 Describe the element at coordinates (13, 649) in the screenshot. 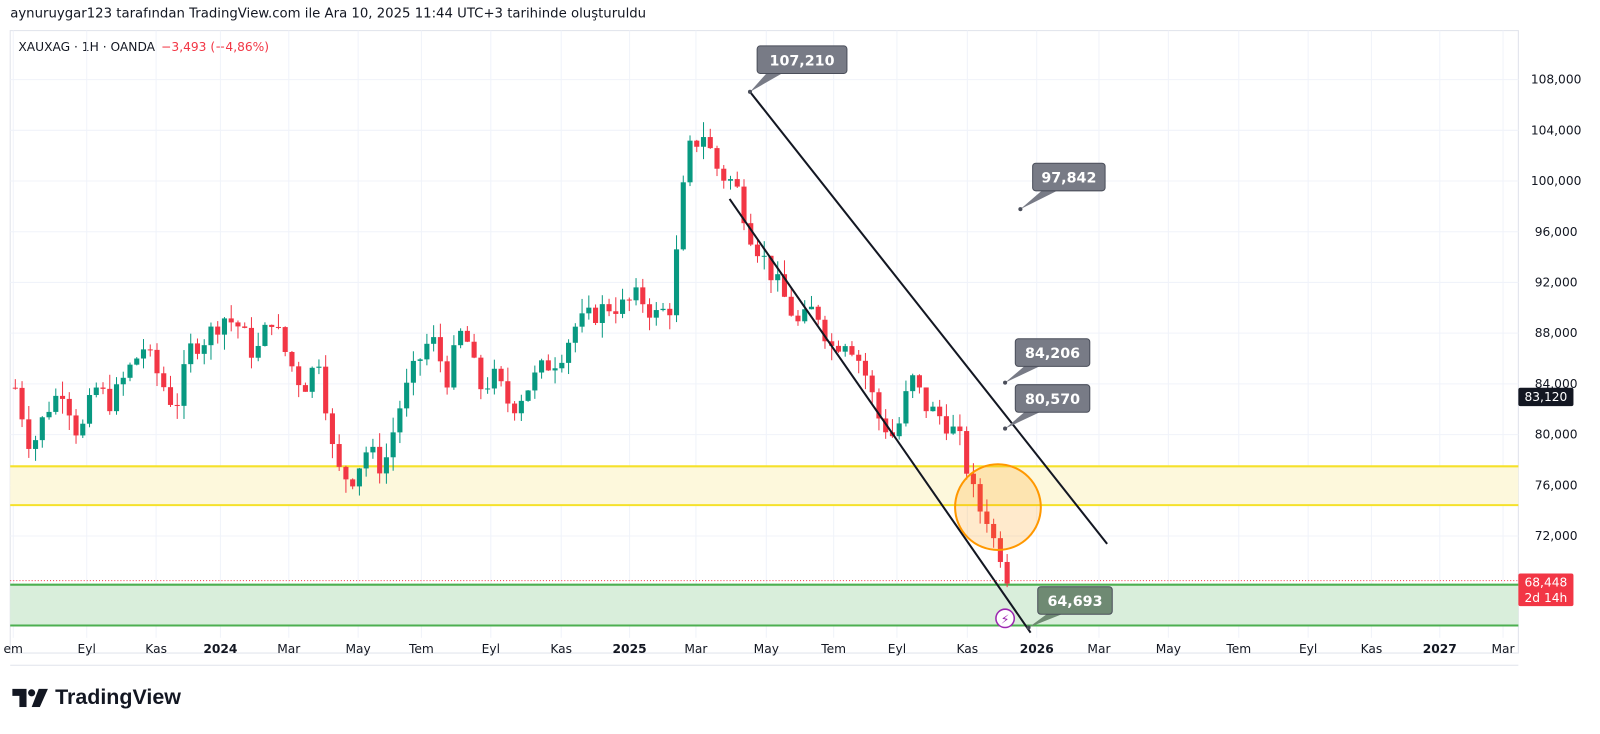

I see `time-tick-label: em` at that location.